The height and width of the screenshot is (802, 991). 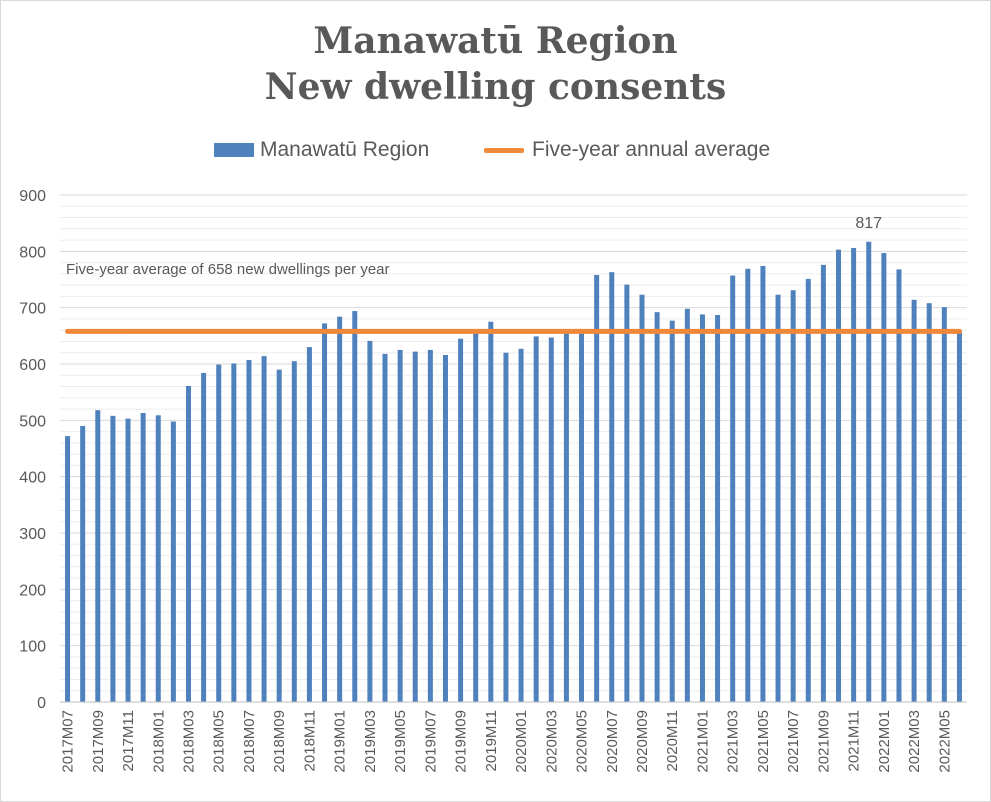 I want to click on x-tick-label: 2021M05, so click(x=763, y=741).